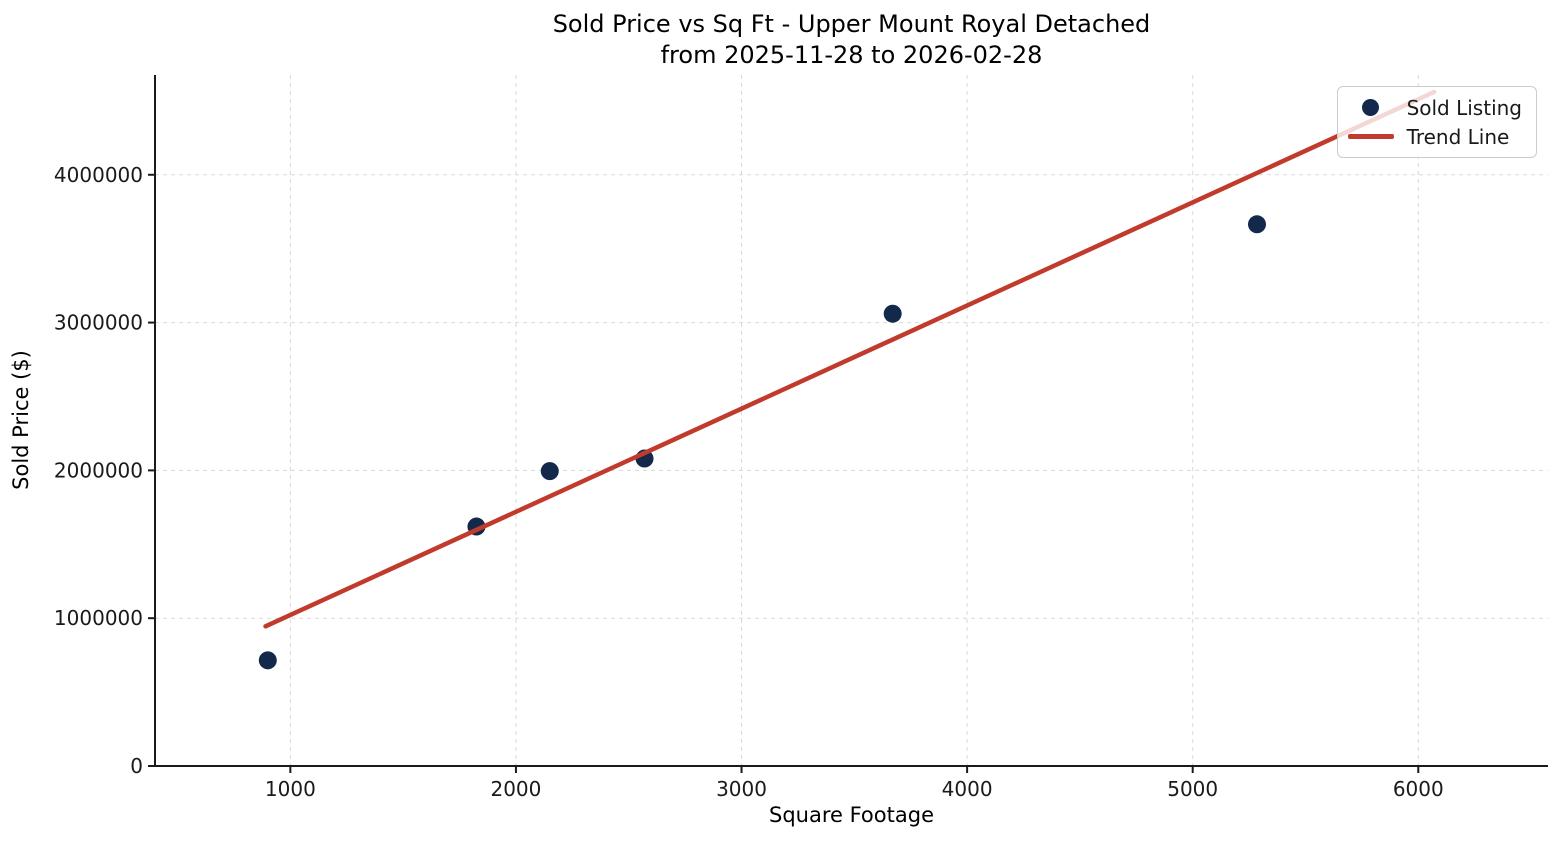  I want to click on legend-label-trend-line: Trend Line, so click(1458, 136).